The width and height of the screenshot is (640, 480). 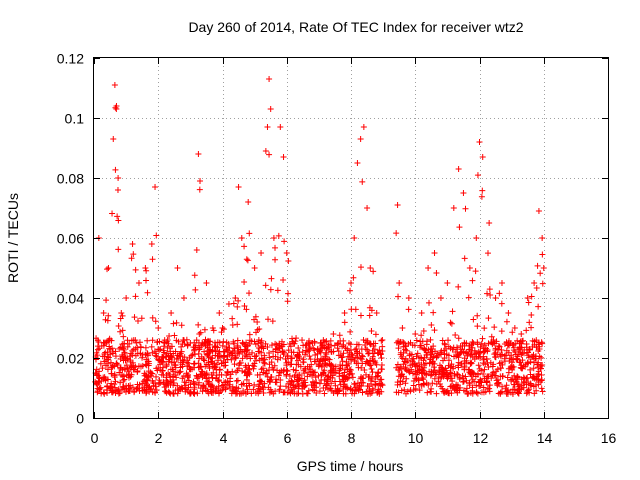 I want to click on x-tick-label: 0, so click(x=95, y=438).